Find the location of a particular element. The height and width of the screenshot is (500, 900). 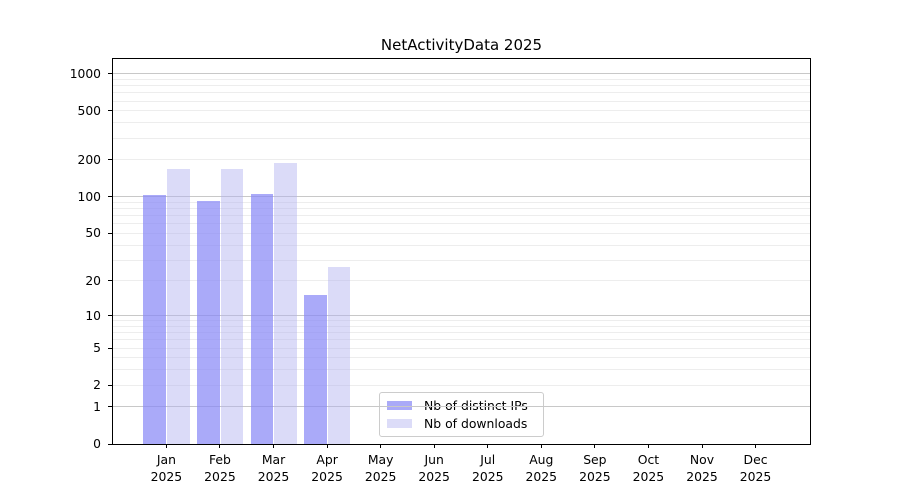

legend: Nb of distinct IPs Nb of downloads is located at coordinates (461, 414).